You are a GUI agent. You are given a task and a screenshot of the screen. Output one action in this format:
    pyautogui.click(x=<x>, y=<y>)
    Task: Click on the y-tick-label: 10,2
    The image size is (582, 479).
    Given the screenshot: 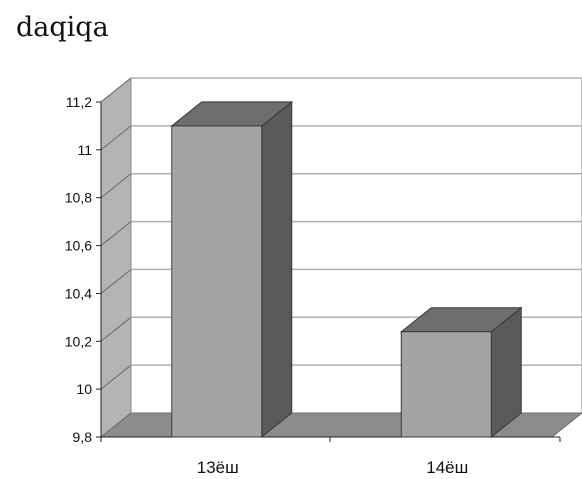 What is the action you would take?
    pyautogui.click(x=78, y=341)
    